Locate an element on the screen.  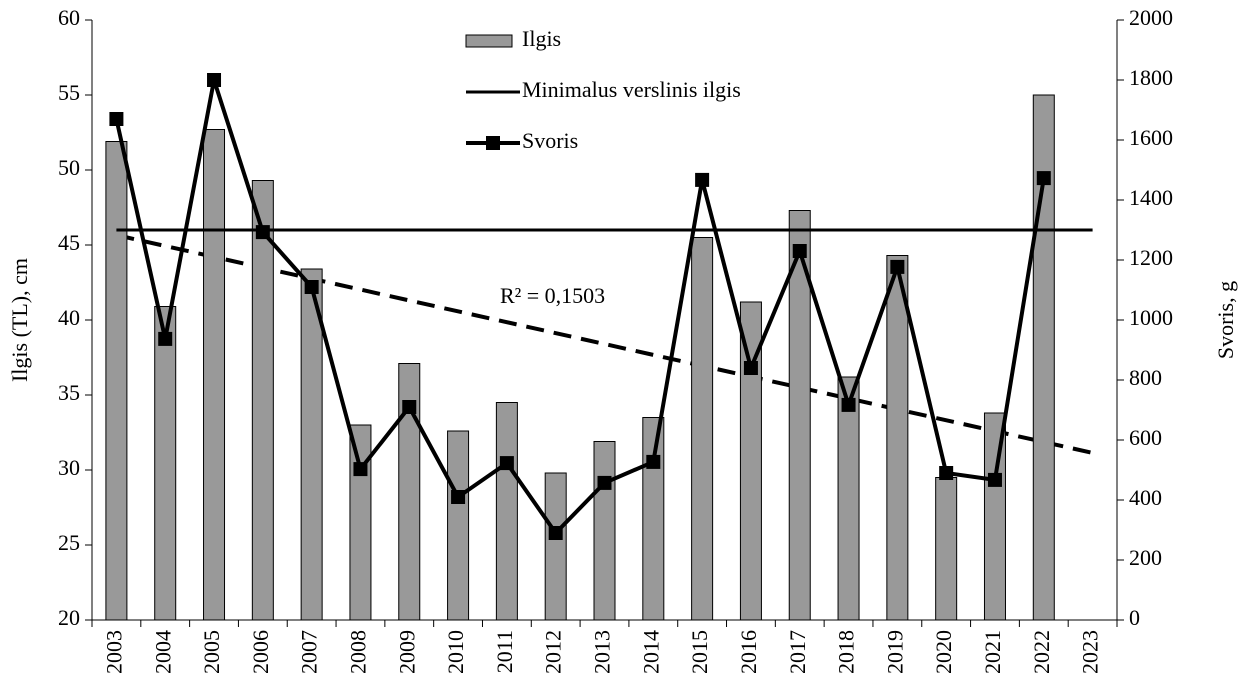
x-tick-label: 2017 is located at coordinates (797, 652).